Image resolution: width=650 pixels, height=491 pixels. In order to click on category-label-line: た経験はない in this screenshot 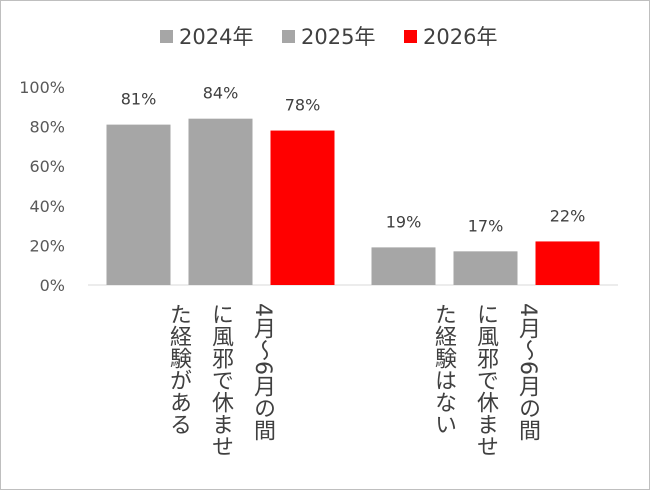, I will do `click(444, 369)`.